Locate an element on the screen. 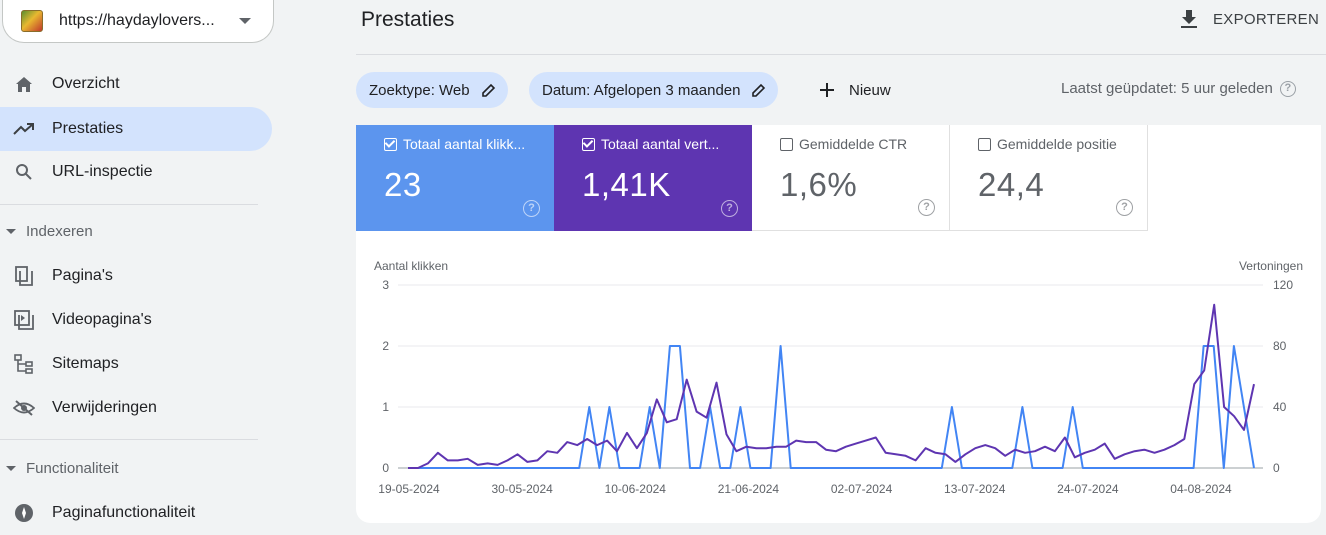  page-experience-icon is located at coordinates (24, 513).